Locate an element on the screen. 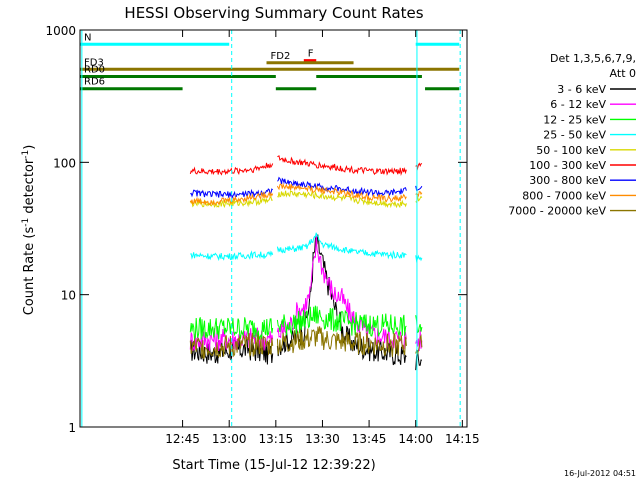 This screenshot has width=640, height=480. footer-timestamp: 16-Jul-2012 04:51 is located at coordinates (600, 473).